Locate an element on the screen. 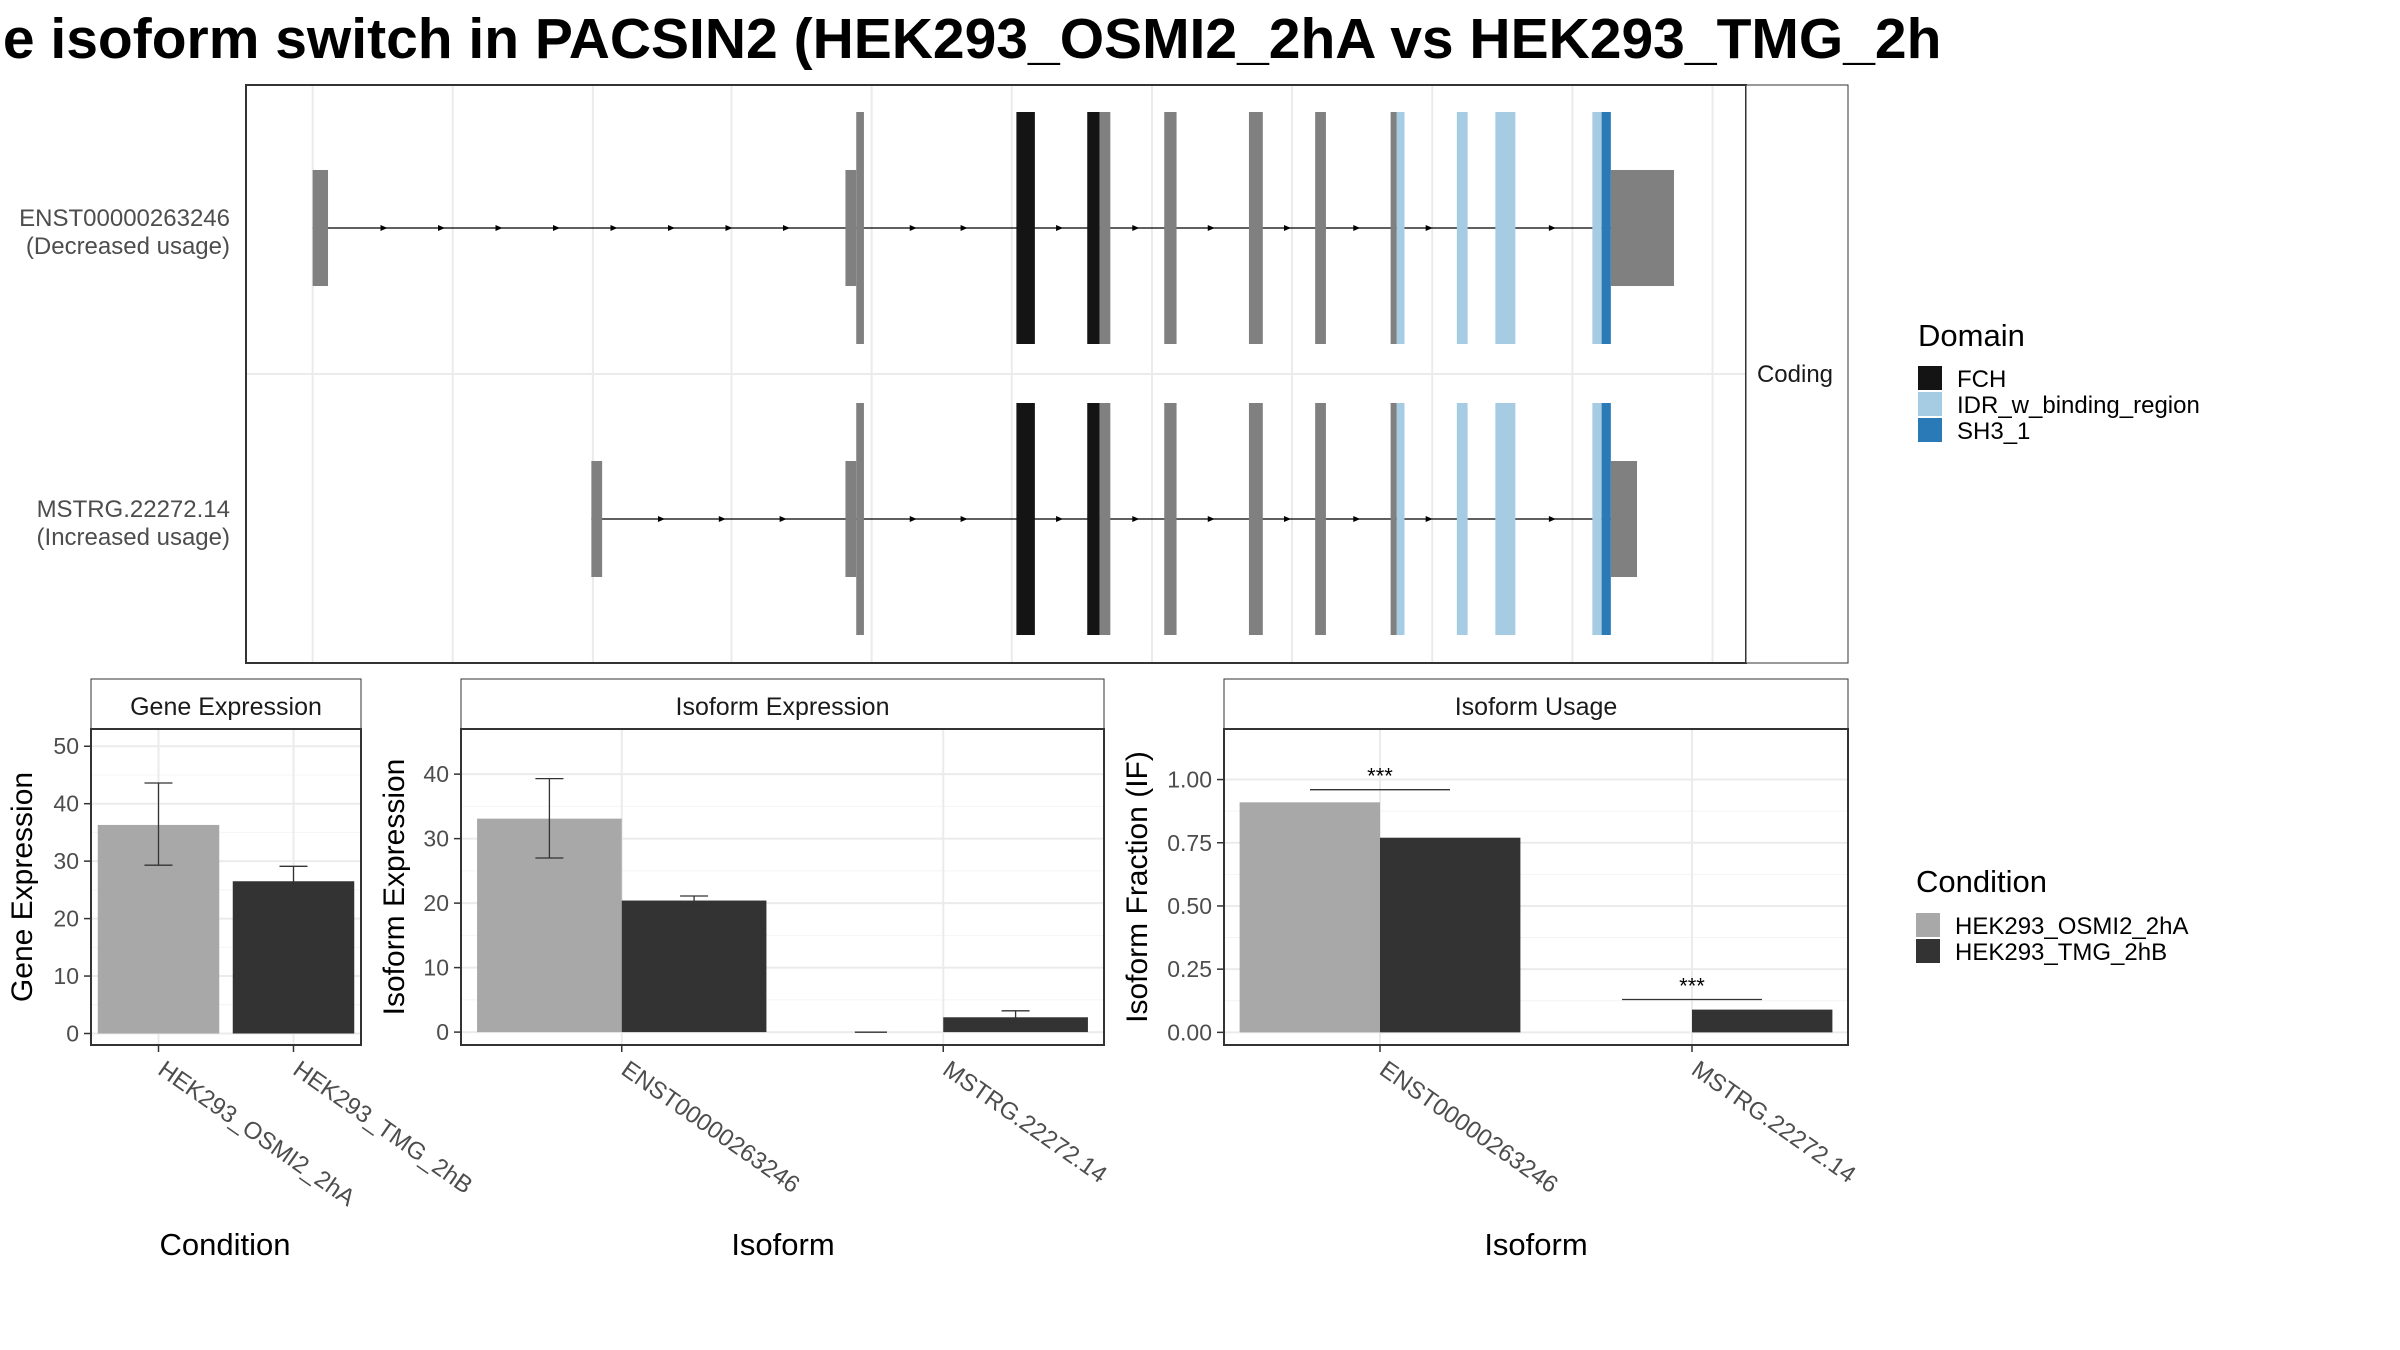 The width and height of the screenshot is (2400, 1350). coding-strip-label: Coding is located at coordinates (1795, 374).